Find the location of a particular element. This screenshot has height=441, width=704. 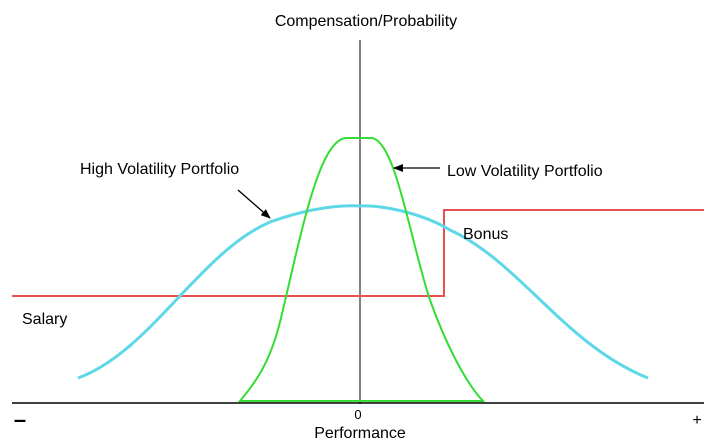

low-volatility-label: Low Volatility Portfolio is located at coordinates (525, 171).